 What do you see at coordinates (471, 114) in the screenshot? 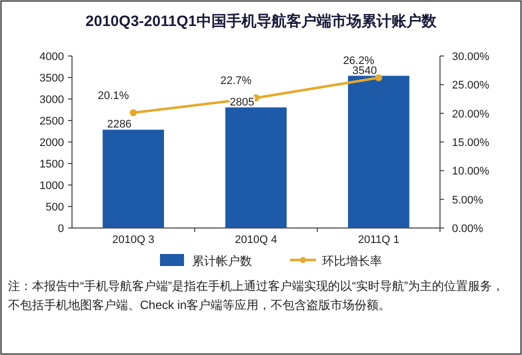
I see `y2-tick-label: 20.00%` at bounding box center [471, 114].